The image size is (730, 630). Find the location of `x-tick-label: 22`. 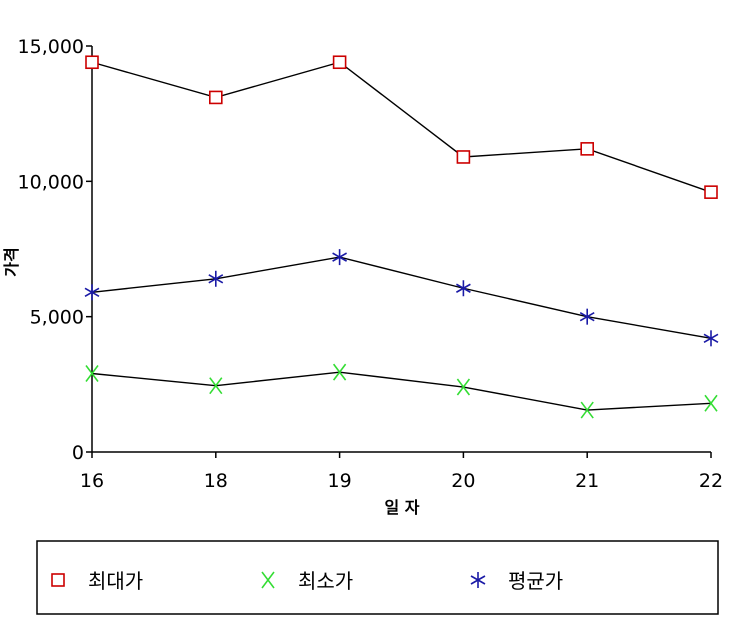

x-tick-label: 22 is located at coordinates (711, 481).